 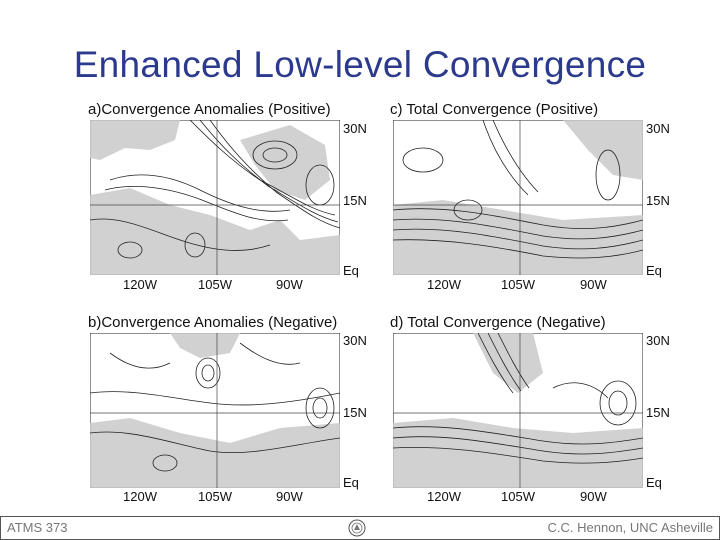 I want to click on university-seal-icon, so click(x=357, y=528).